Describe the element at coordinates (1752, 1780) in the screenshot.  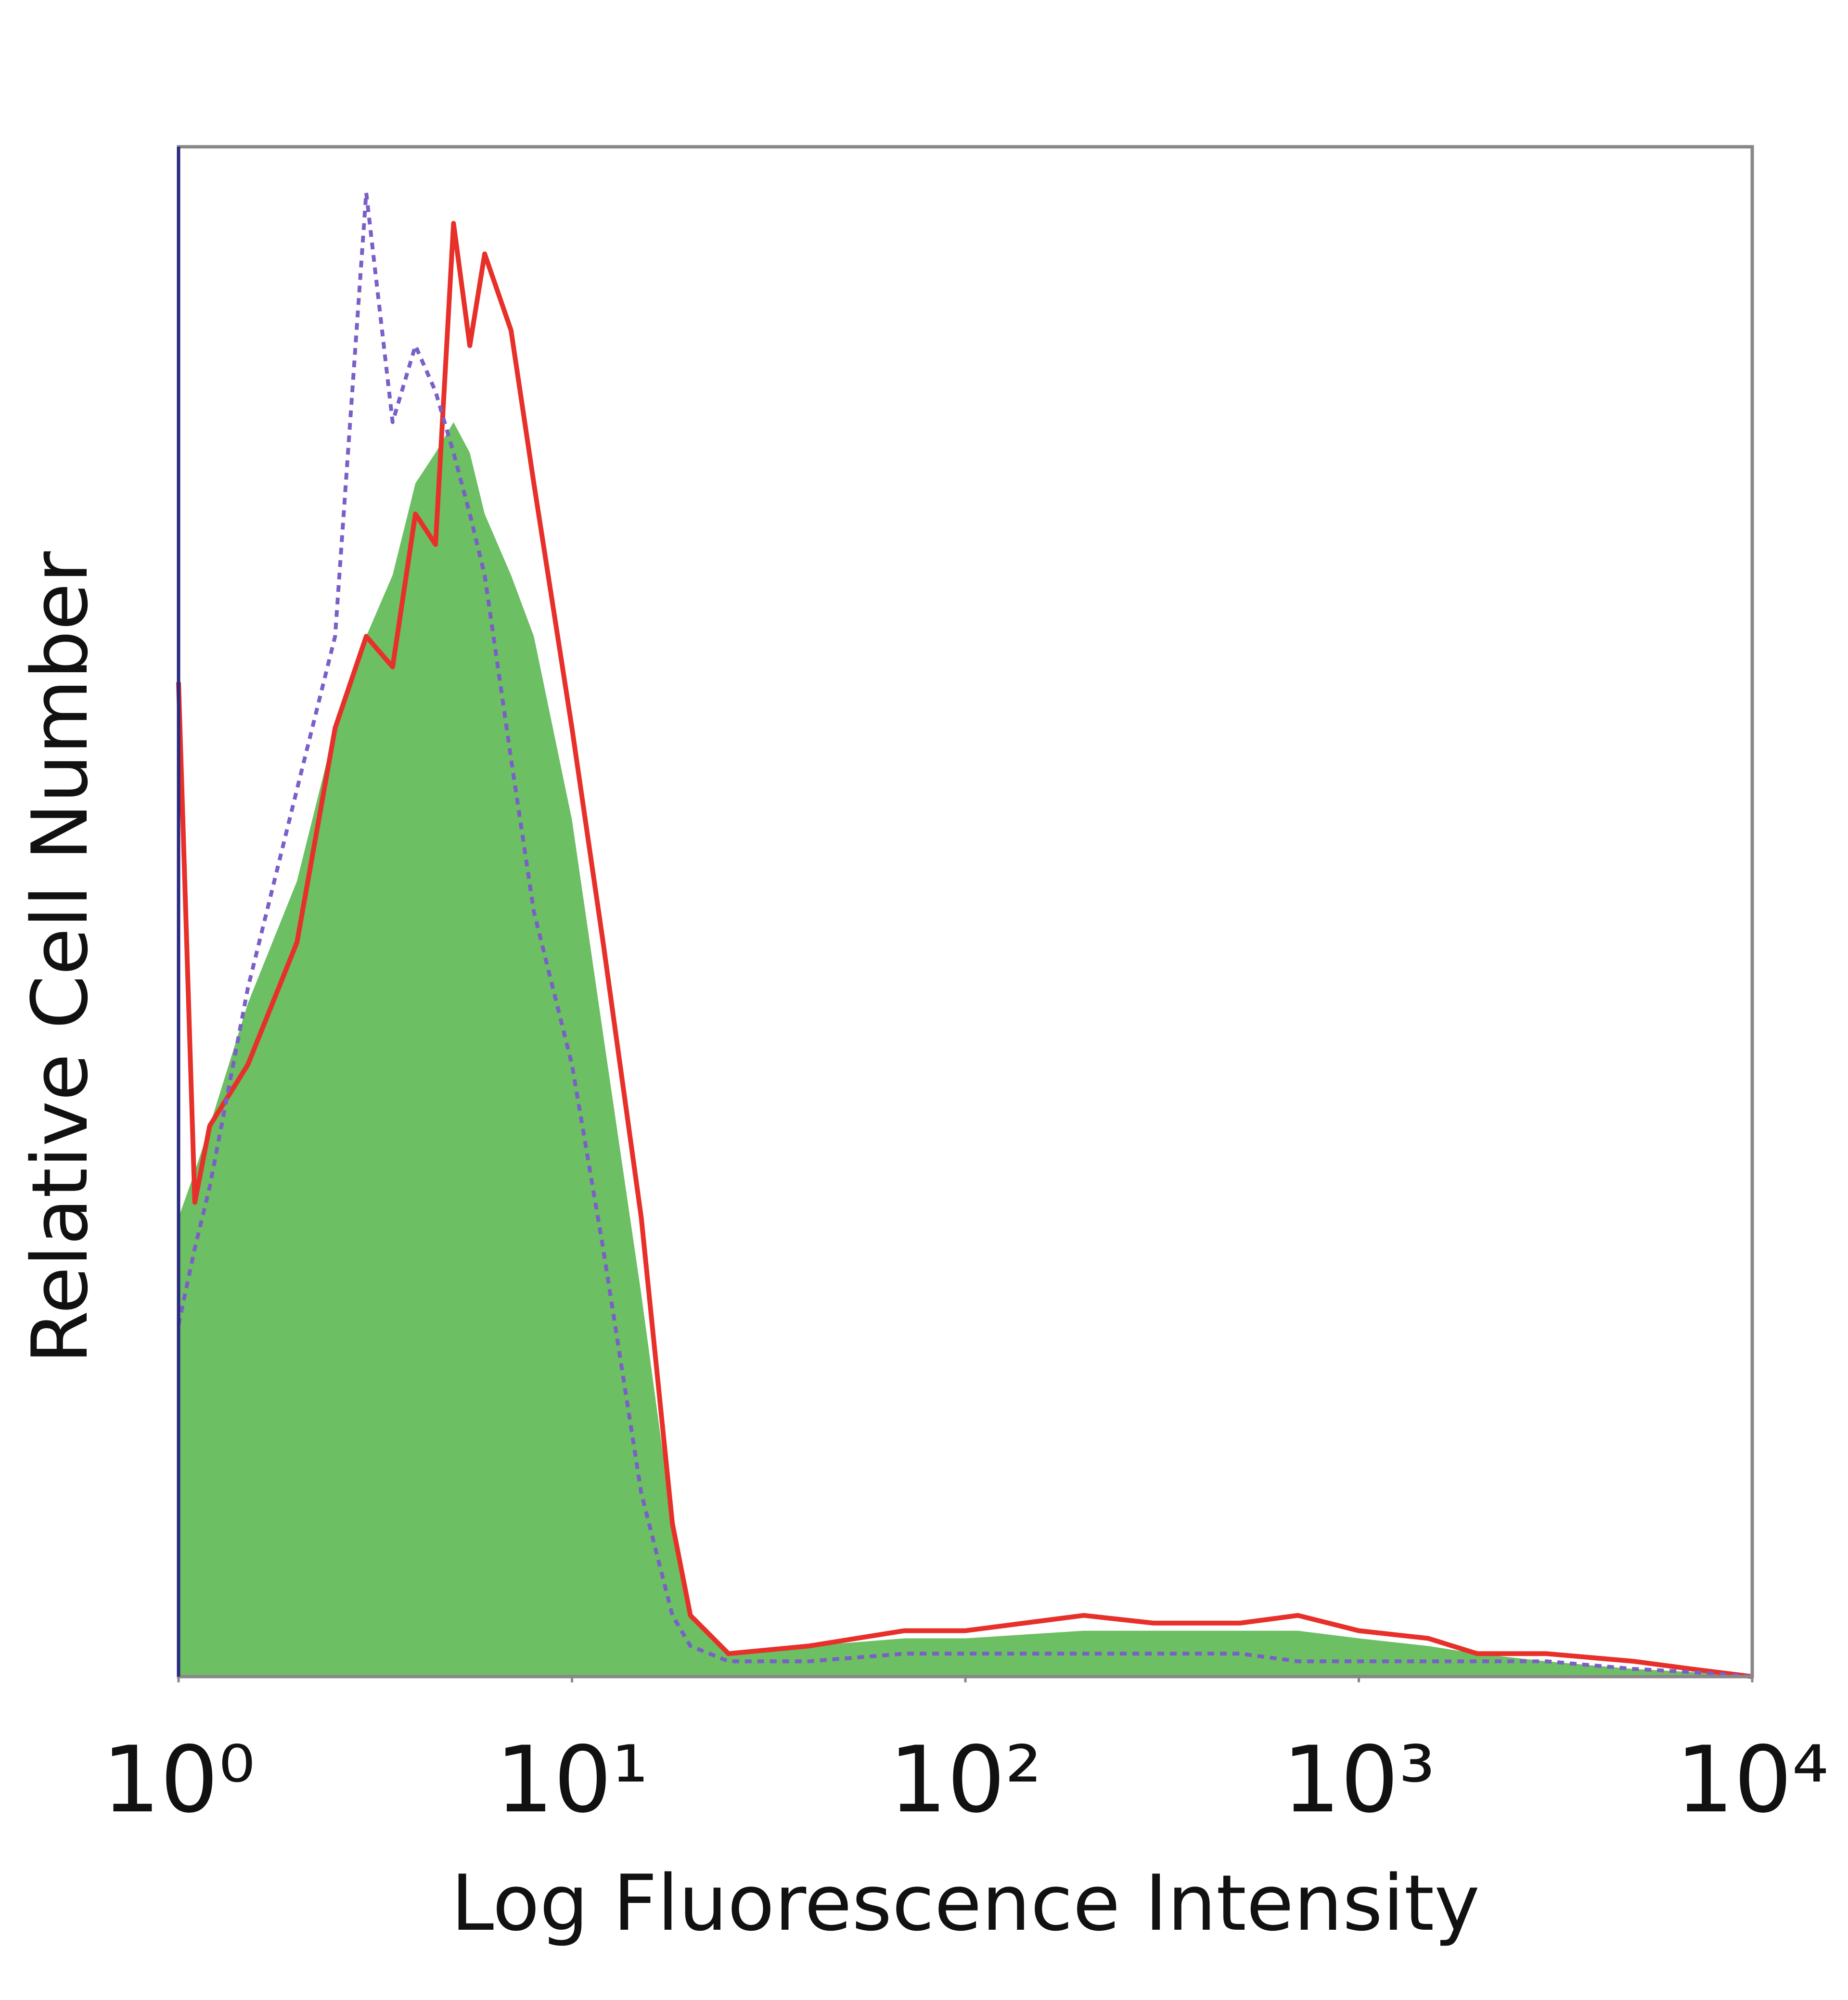
I see `x-tick-label: 10⁴` at that location.